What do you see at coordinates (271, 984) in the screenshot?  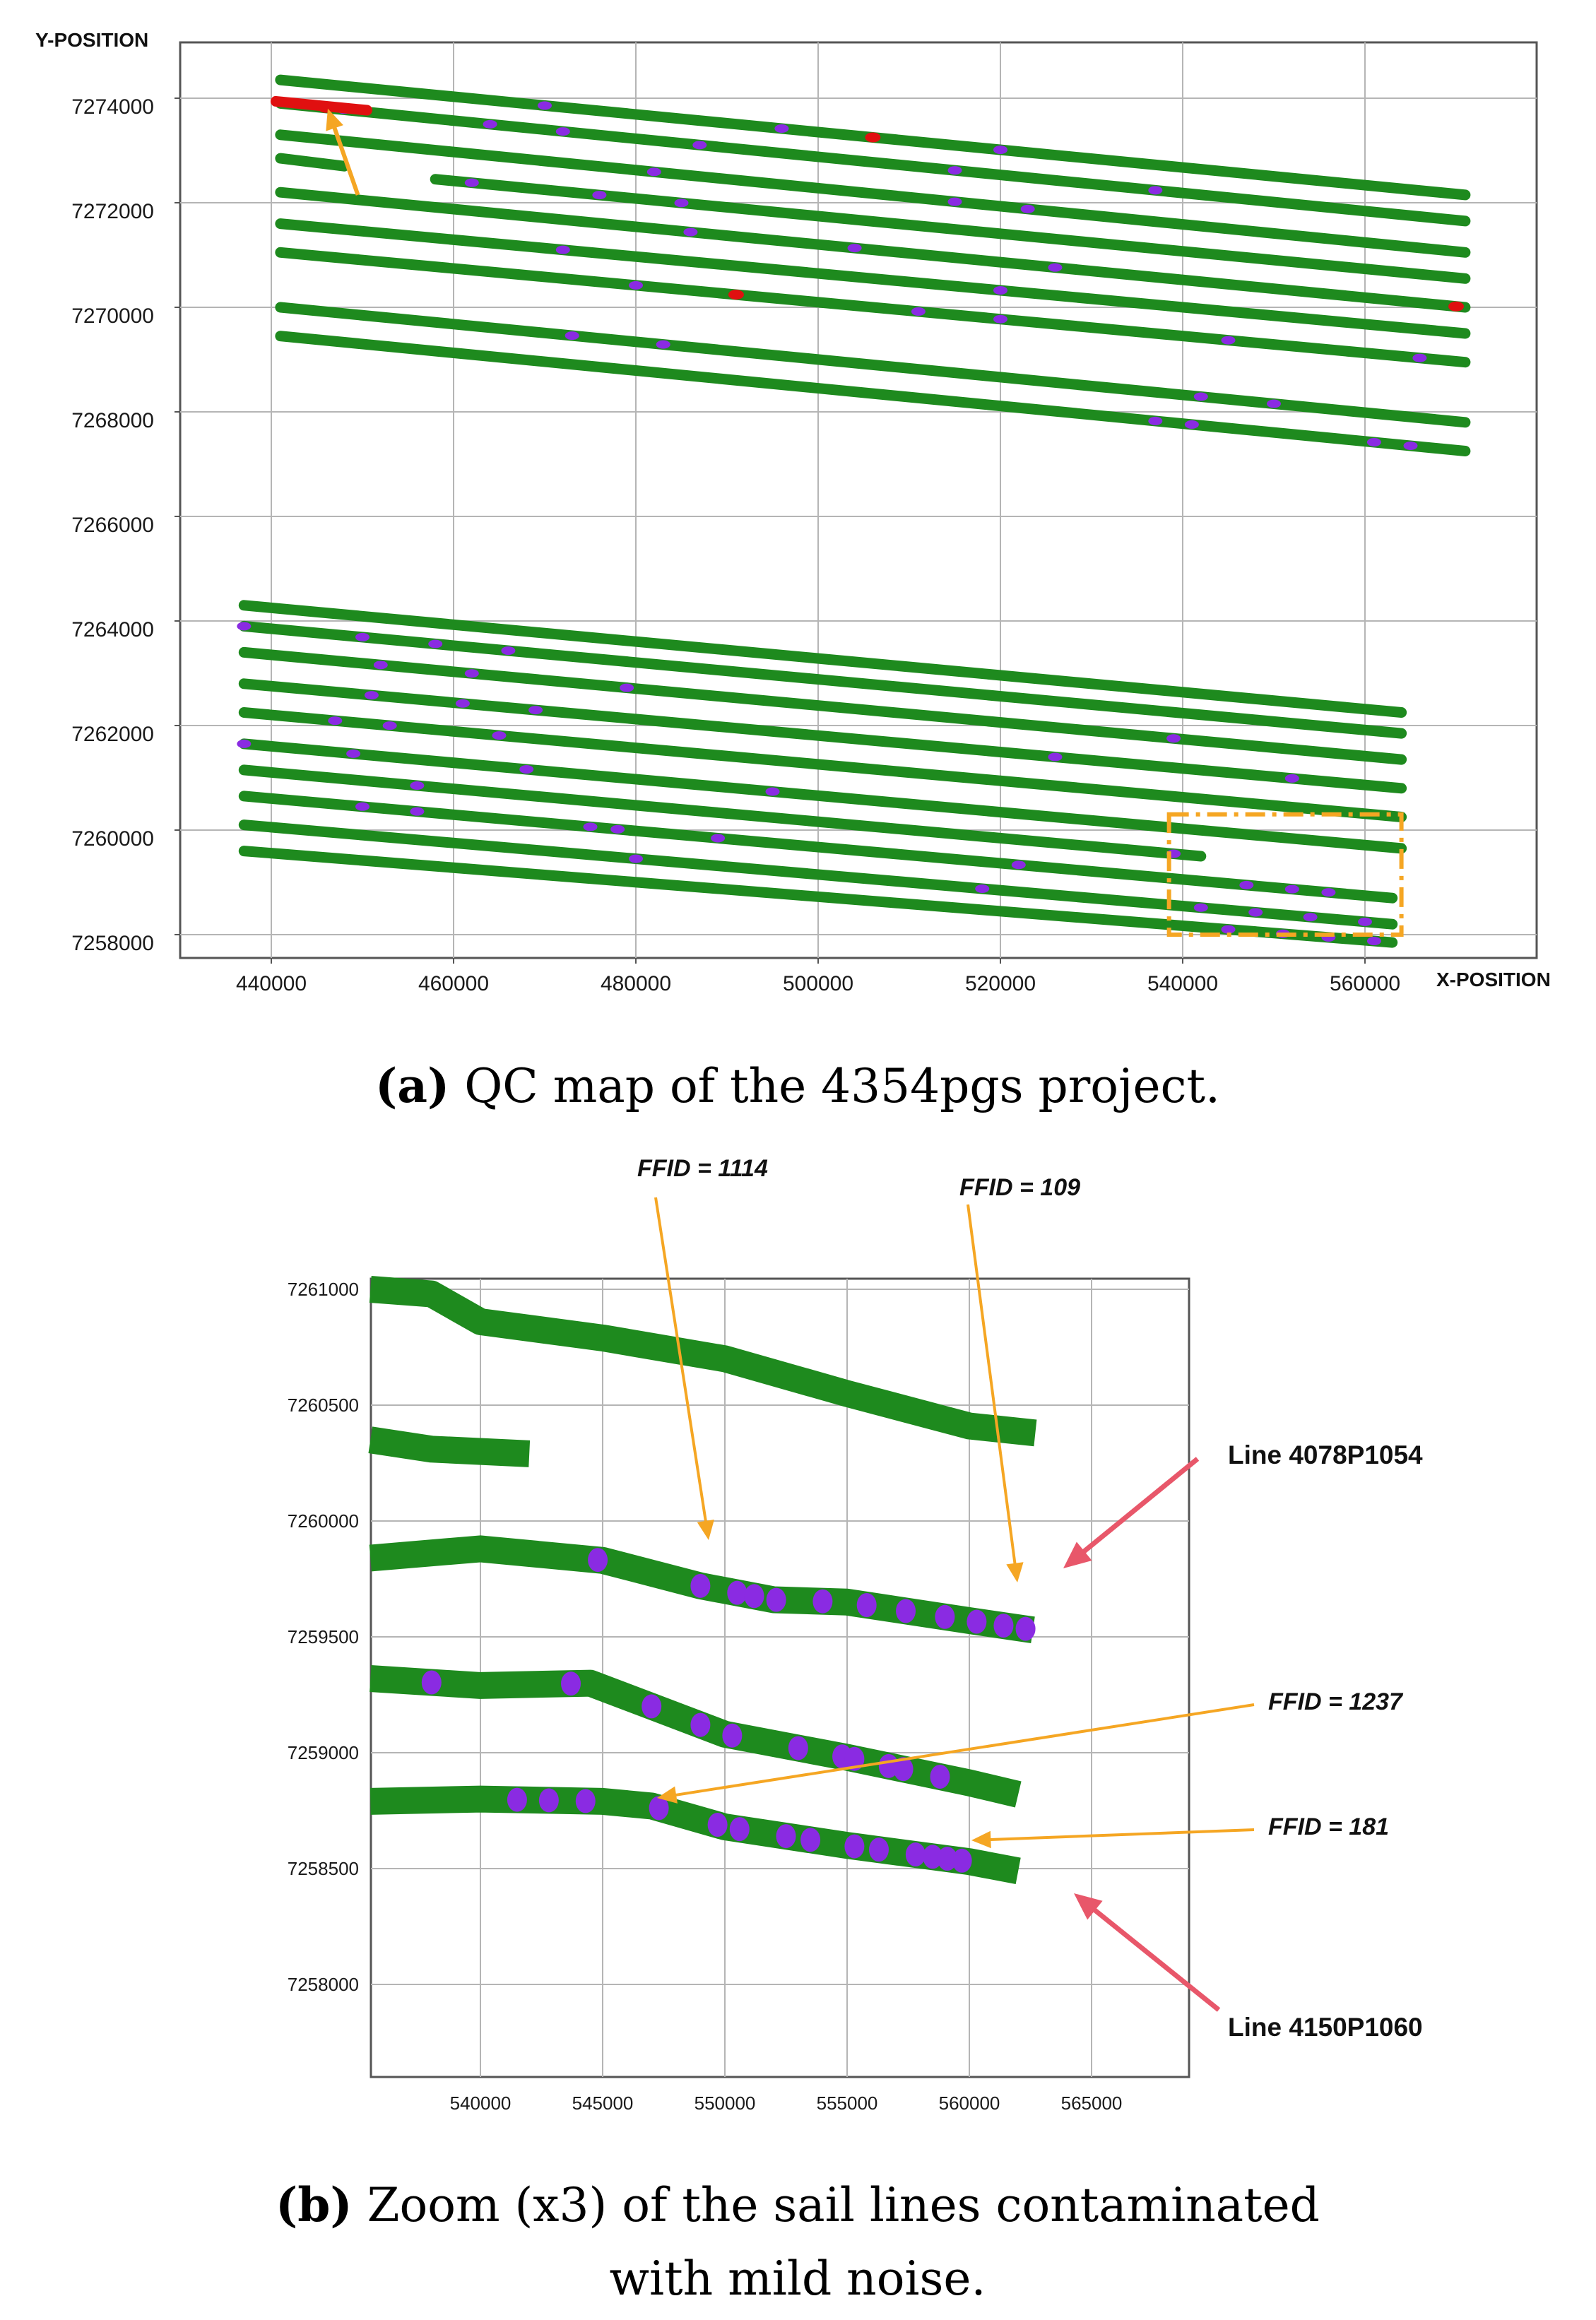 I see `x-tick-label: 440000` at bounding box center [271, 984].